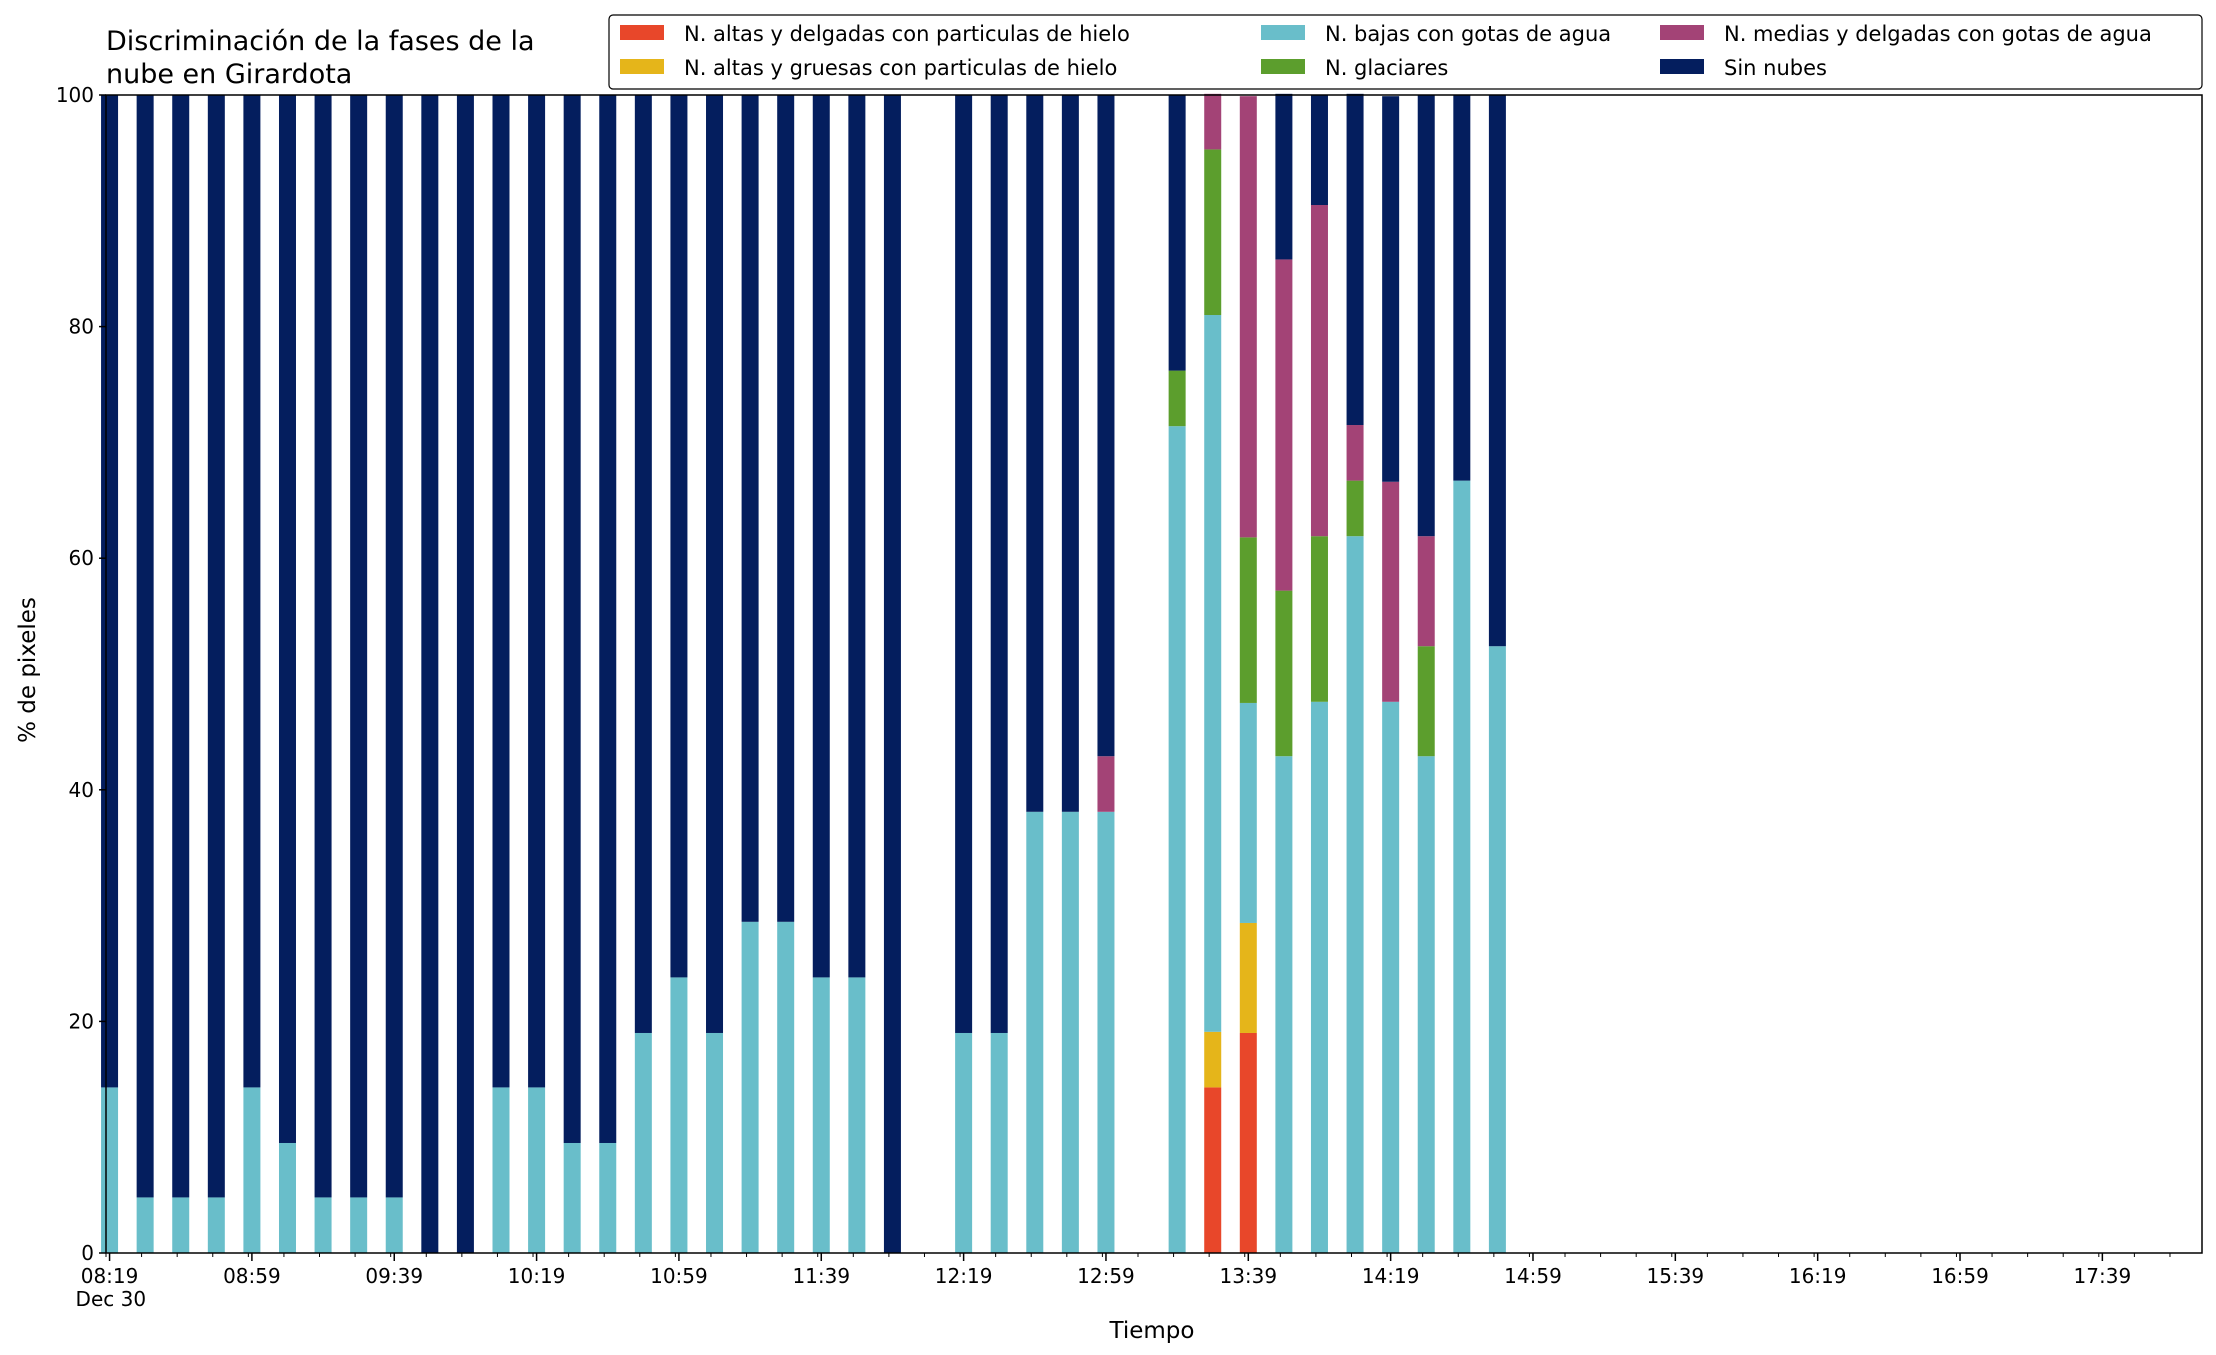 Image resolution: width=2216 pixels, height=1355 pixels. I want to click on y-tick-label: 20, so click(81, 1021).